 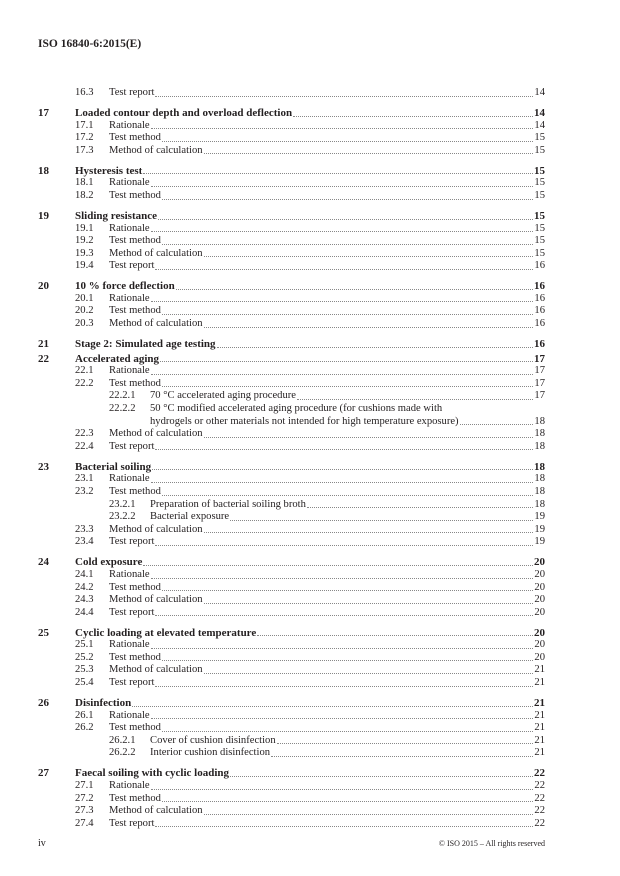 I want to click on entry-title: 10 % force deflection, so click(x=125, y=286).